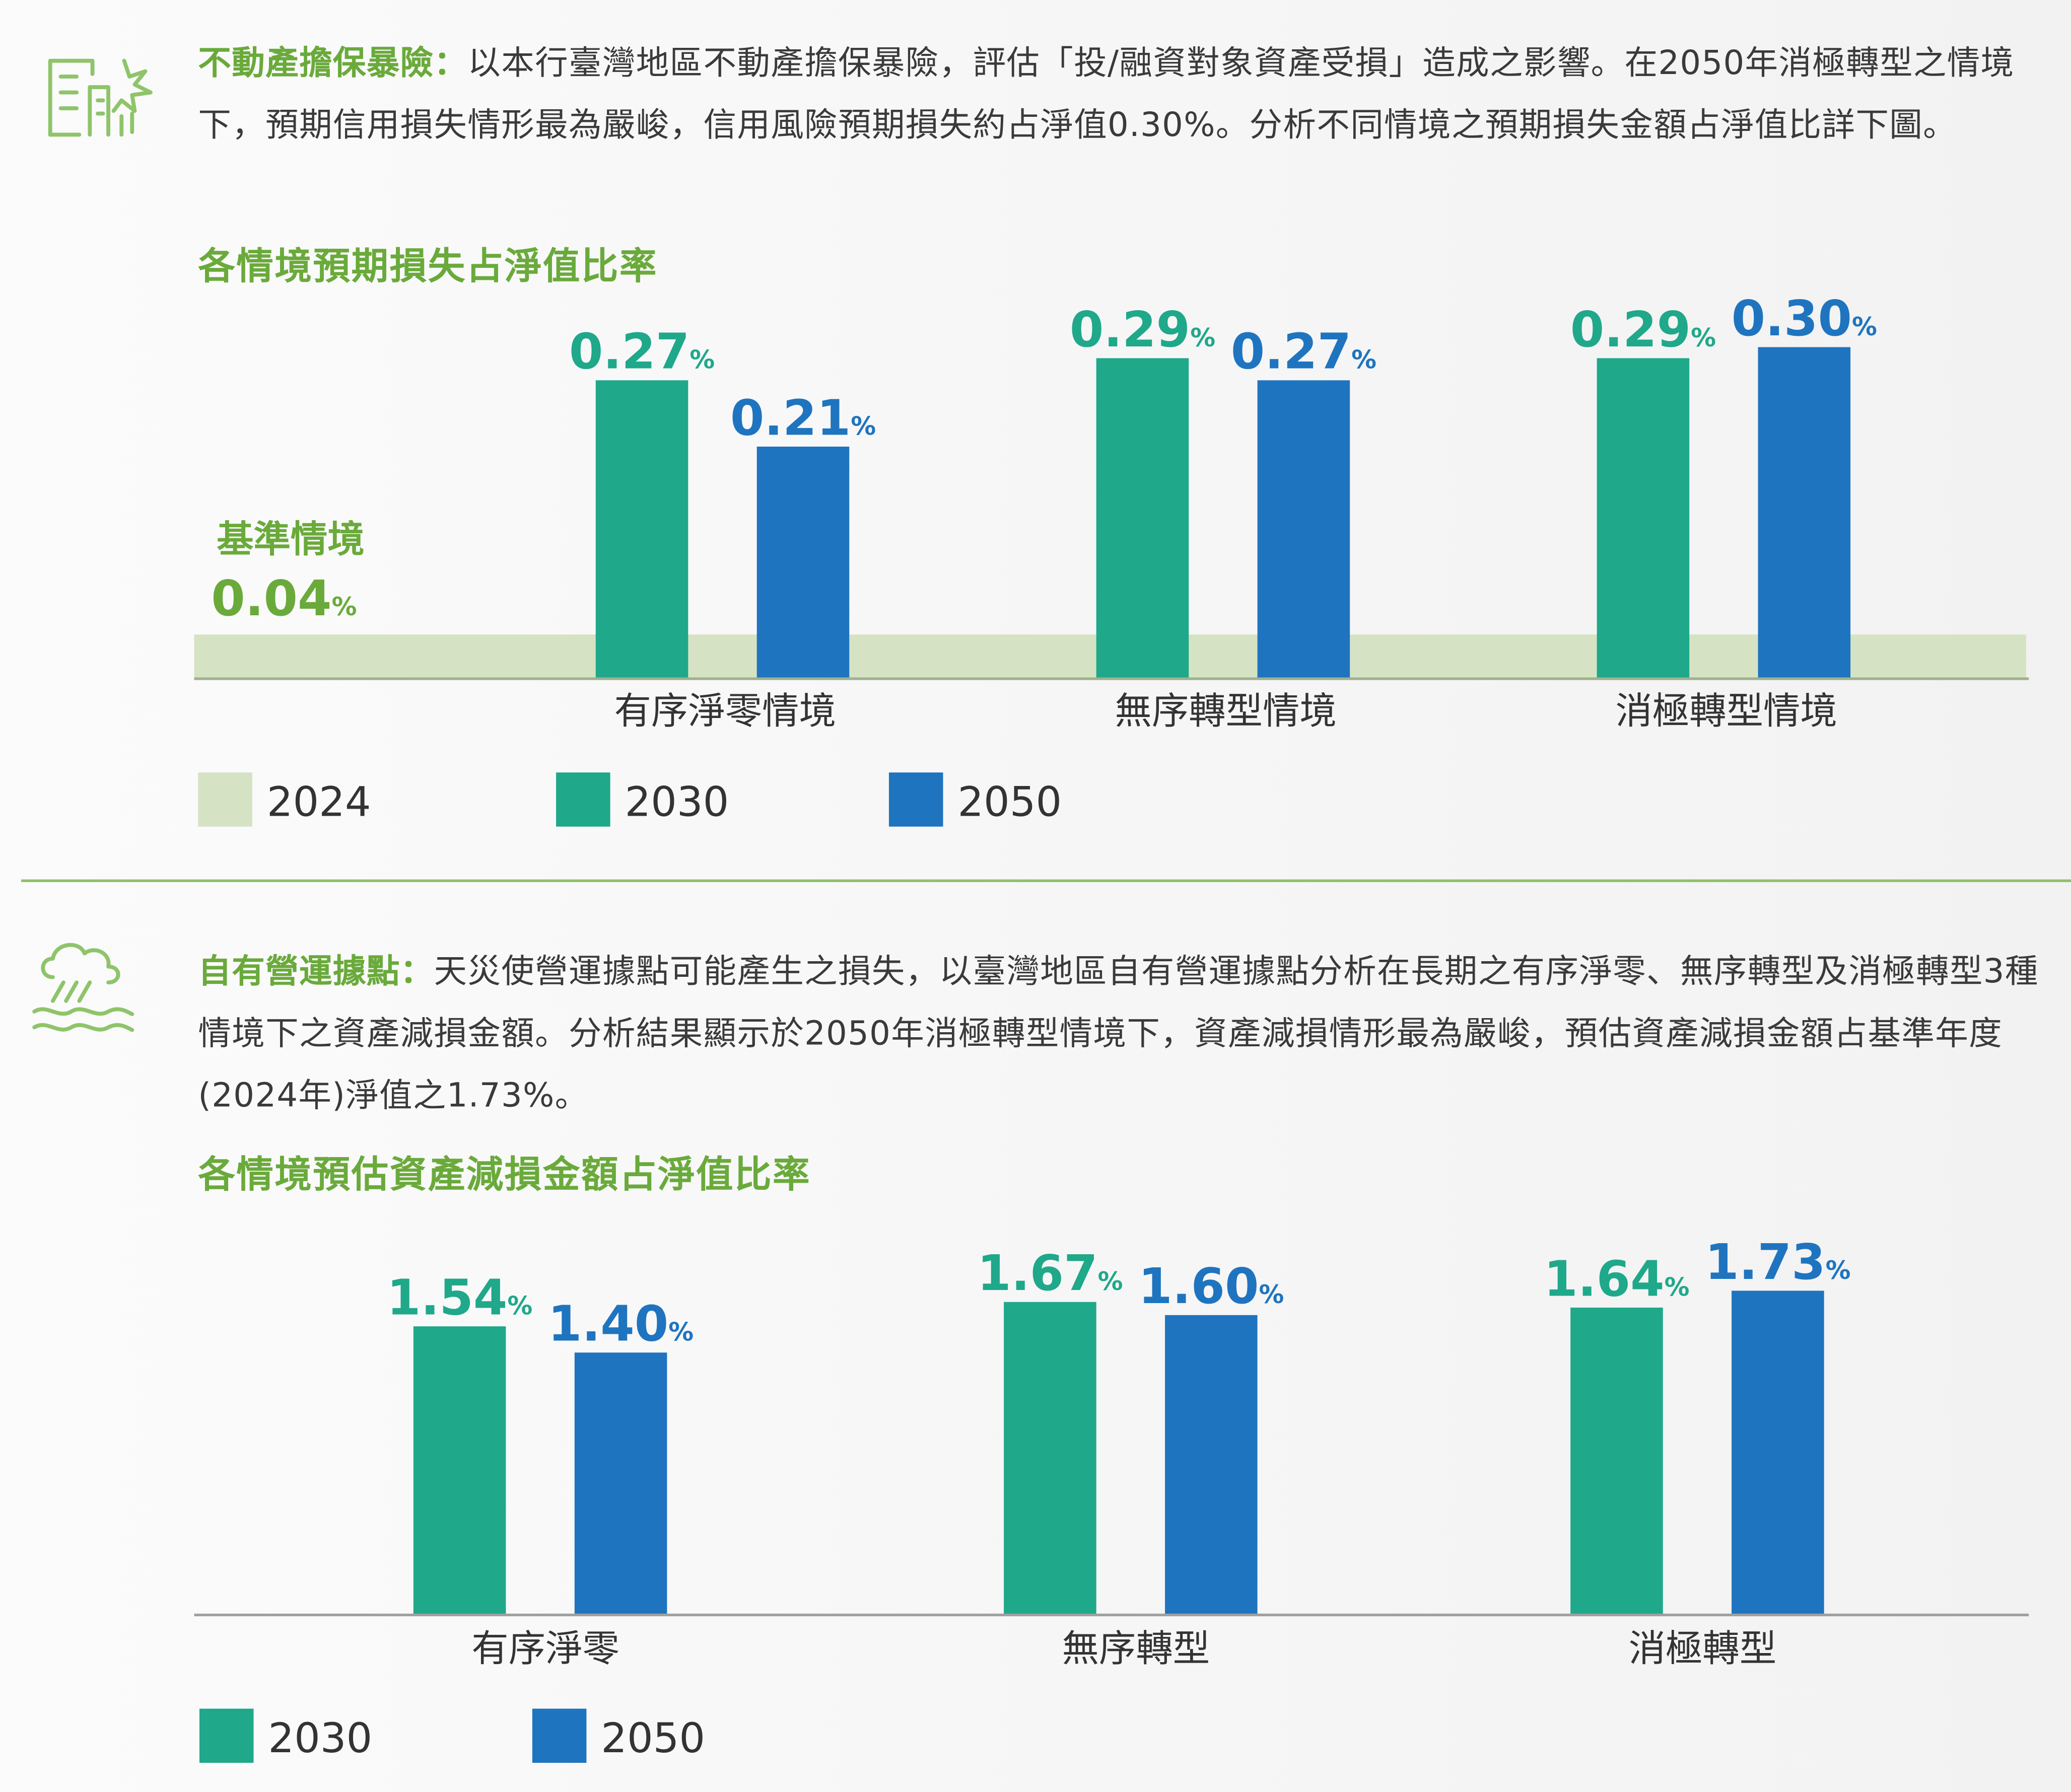 This screenshot has height=1792, width=2071. What do you see at coordinates (1703, 1648) in the screenshot?
I see `category2-label: 消極轉型` at bounding box center [1703, 1648].